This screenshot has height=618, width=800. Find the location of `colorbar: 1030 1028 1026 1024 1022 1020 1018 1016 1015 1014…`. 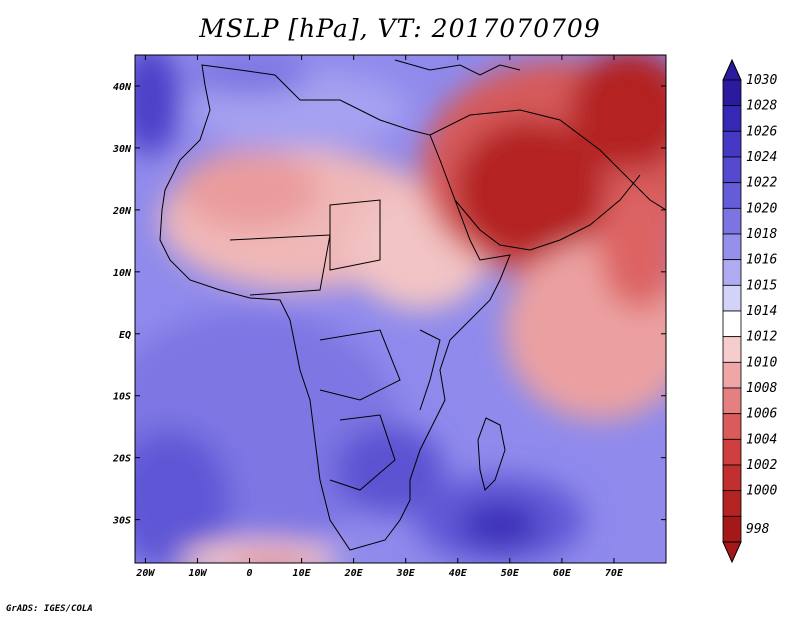

colorbar: 1030 1028 1026 1024 1022 1020 1018 1016 1015 1014… is located at coordinates (749, 311).